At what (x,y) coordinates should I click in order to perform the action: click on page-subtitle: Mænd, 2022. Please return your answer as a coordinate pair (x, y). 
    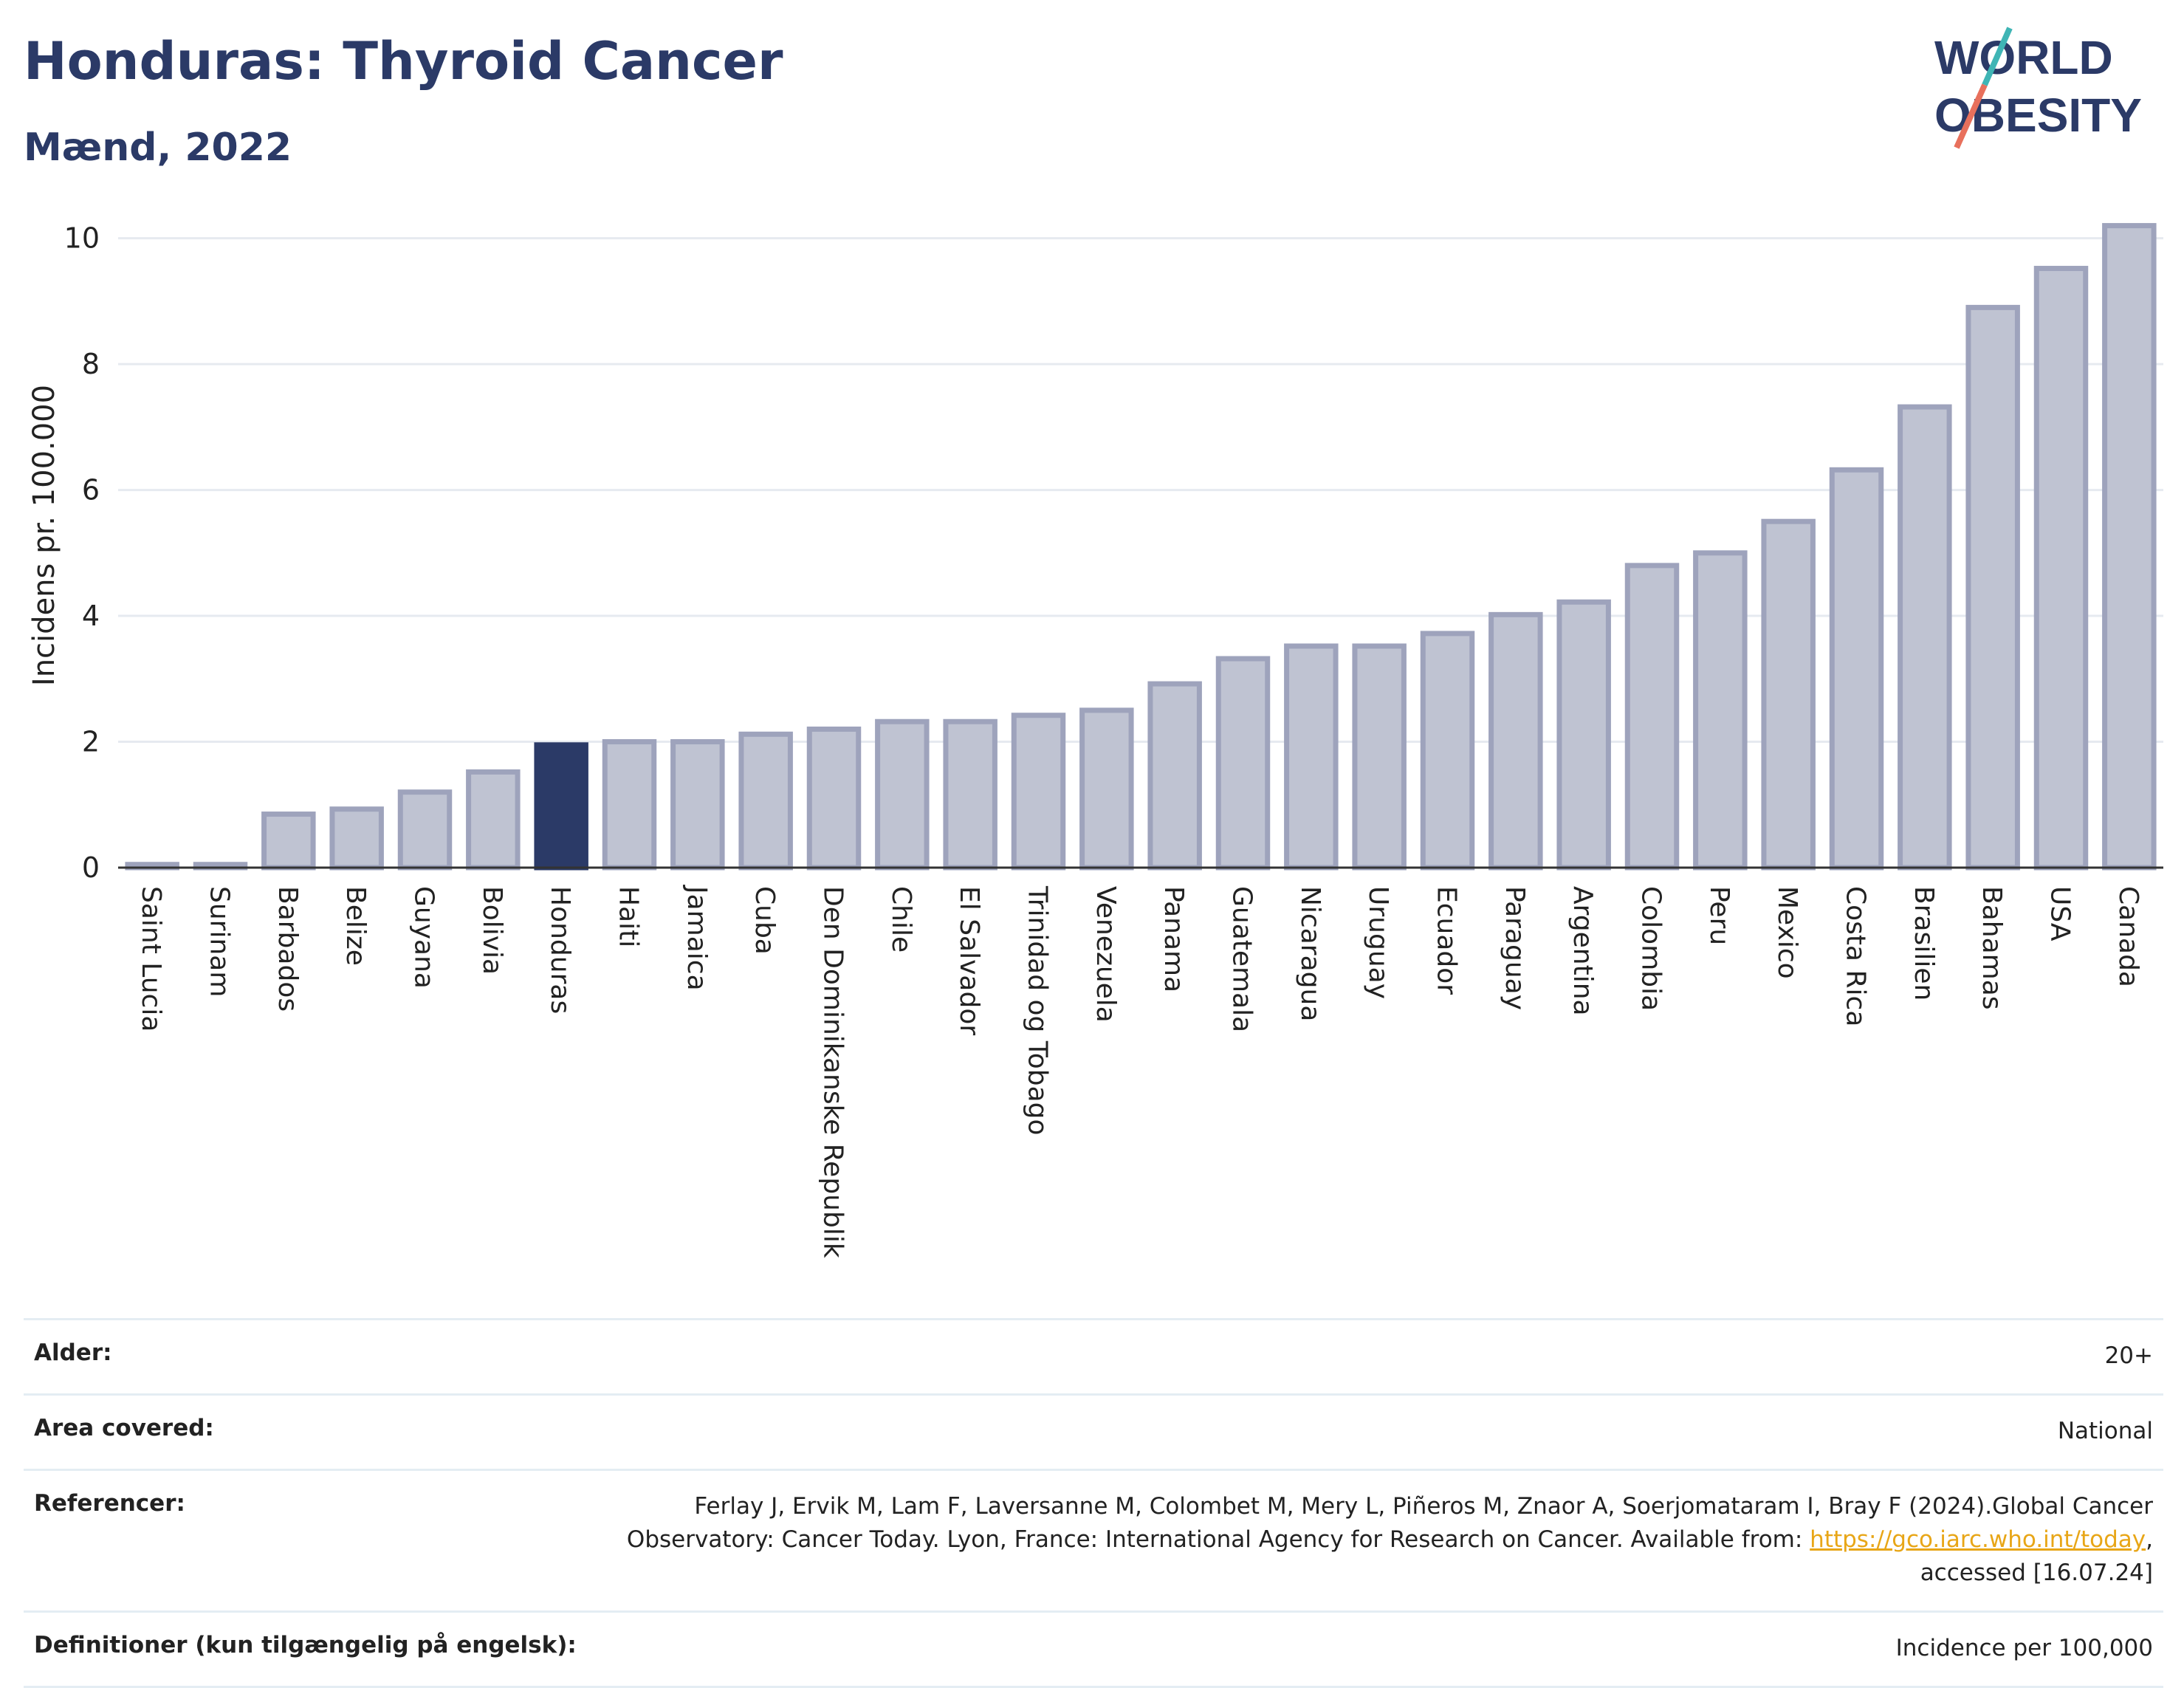
    Looking at the image, I should click on (158, 148).